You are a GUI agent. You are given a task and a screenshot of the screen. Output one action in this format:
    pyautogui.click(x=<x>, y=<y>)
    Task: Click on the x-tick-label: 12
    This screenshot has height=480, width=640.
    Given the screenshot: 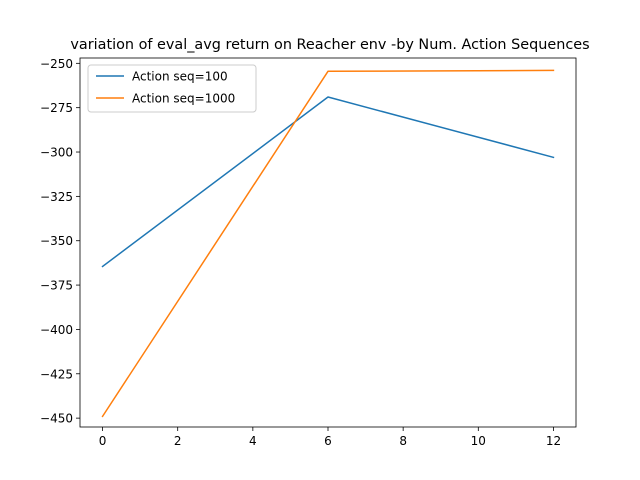 What is the action you would take?
    pyautogui.click(x=553, y=441)
    